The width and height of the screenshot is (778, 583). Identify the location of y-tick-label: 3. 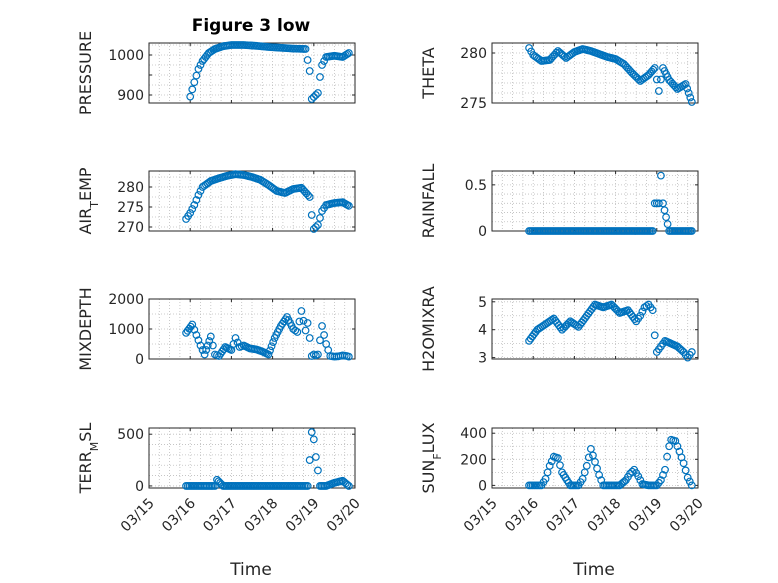
(482, 359).